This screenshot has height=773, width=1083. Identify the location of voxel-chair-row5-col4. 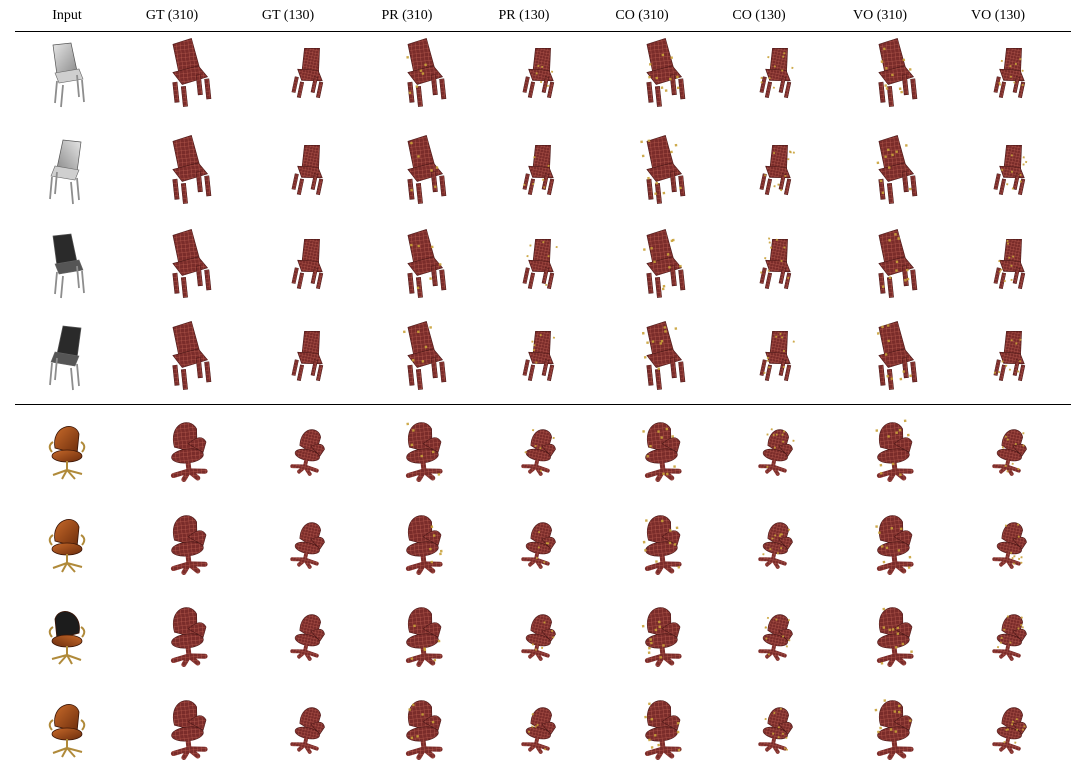
(538, 452).